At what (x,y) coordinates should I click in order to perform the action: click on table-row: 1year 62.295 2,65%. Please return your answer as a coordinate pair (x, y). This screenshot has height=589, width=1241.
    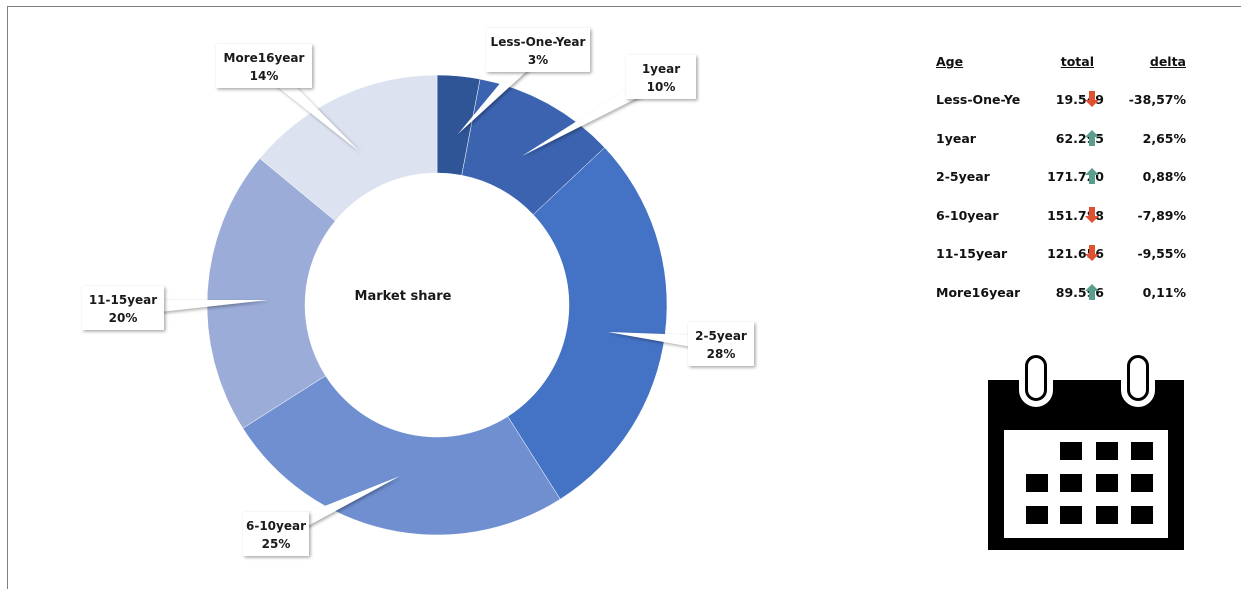
    Looking at the image, I should click on (1059, 142).